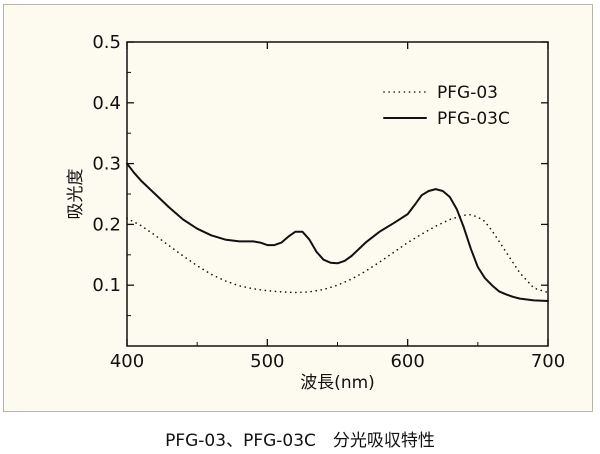 Image resolution: width=600 pixels, height=454 pixels. What do you see at coordinates (106, 103) in the screenshot?
I see `y-tick-label: 0.4` at bounding box center [106, 103].